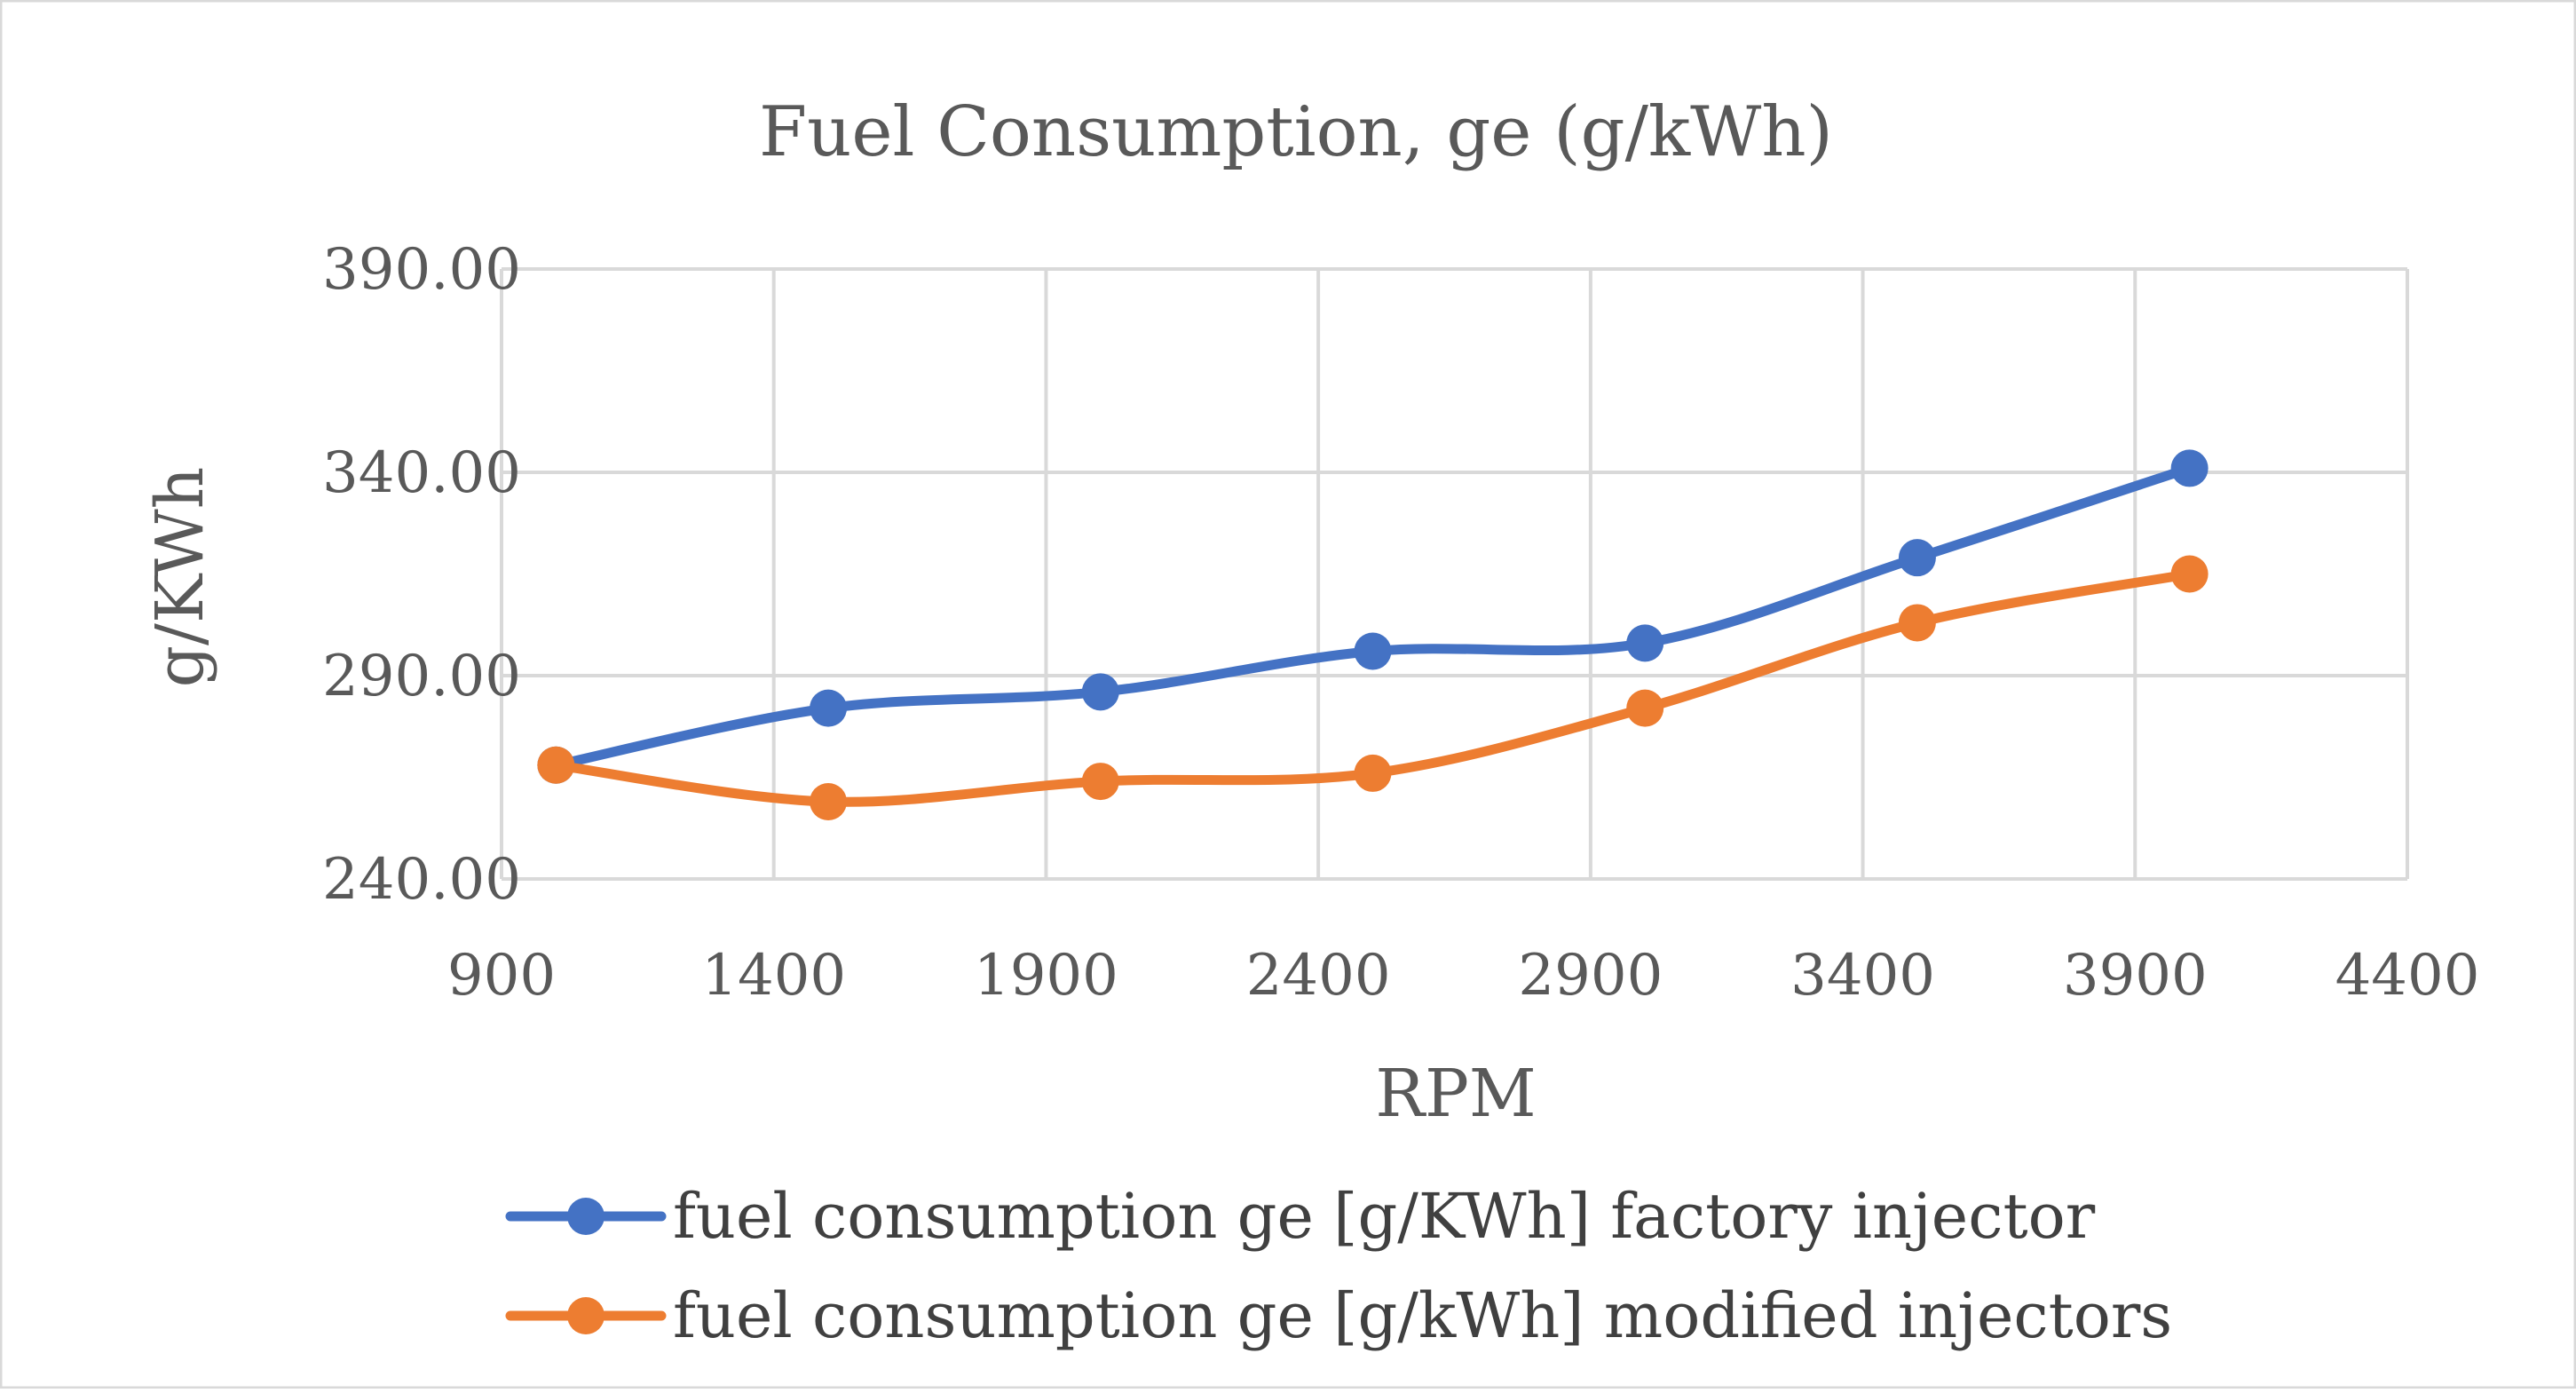 The width and height of the screenshot is (2576, 1393). I want to click on y-tick-label: 240.00, so click(421, 880).